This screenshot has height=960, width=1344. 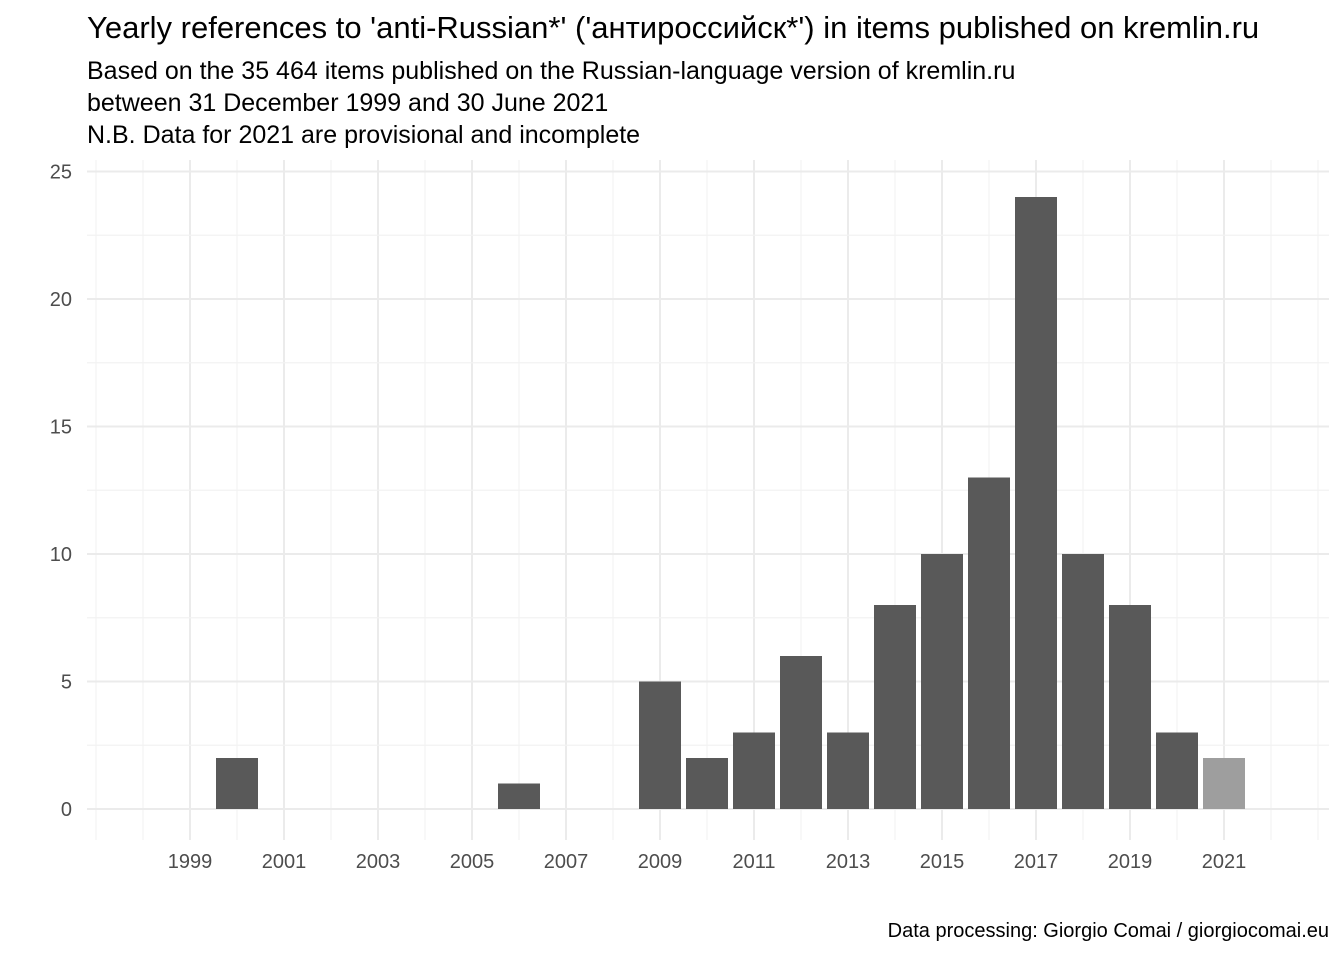 What do you see at coordinates (801, 732) in the screenshot?
I see `bar-2012` at bounding box center [801, 732].